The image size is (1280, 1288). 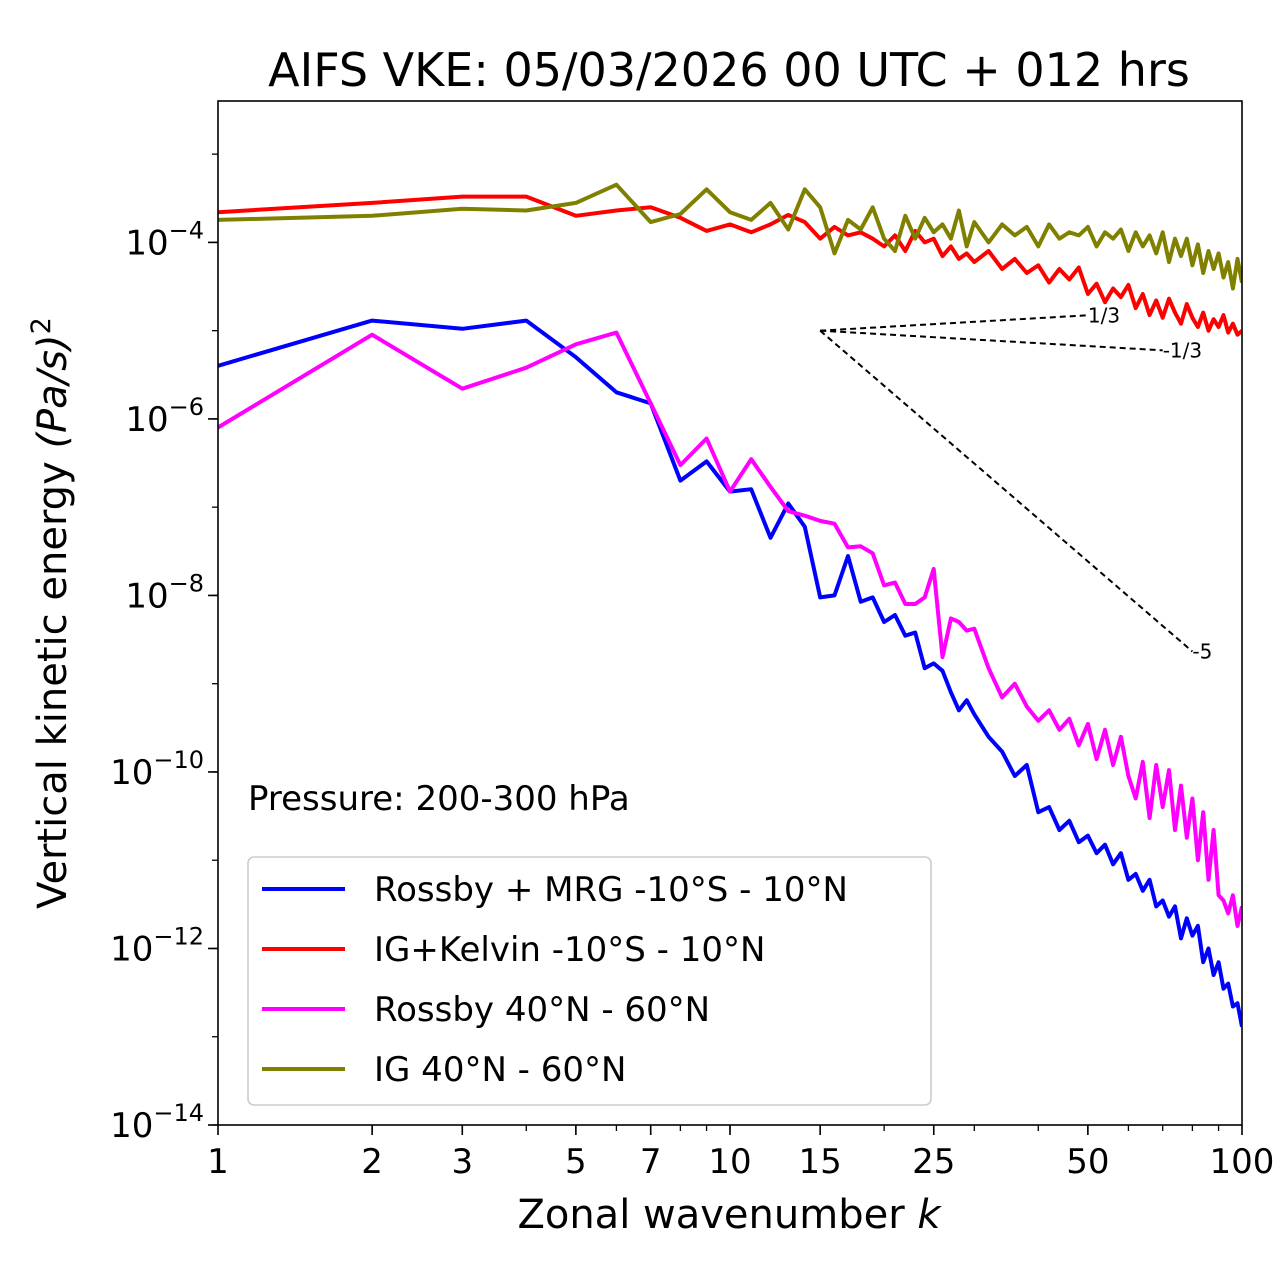 I want to click on y-tick-label: 10⁻⁸, so click(x=164, y=592).